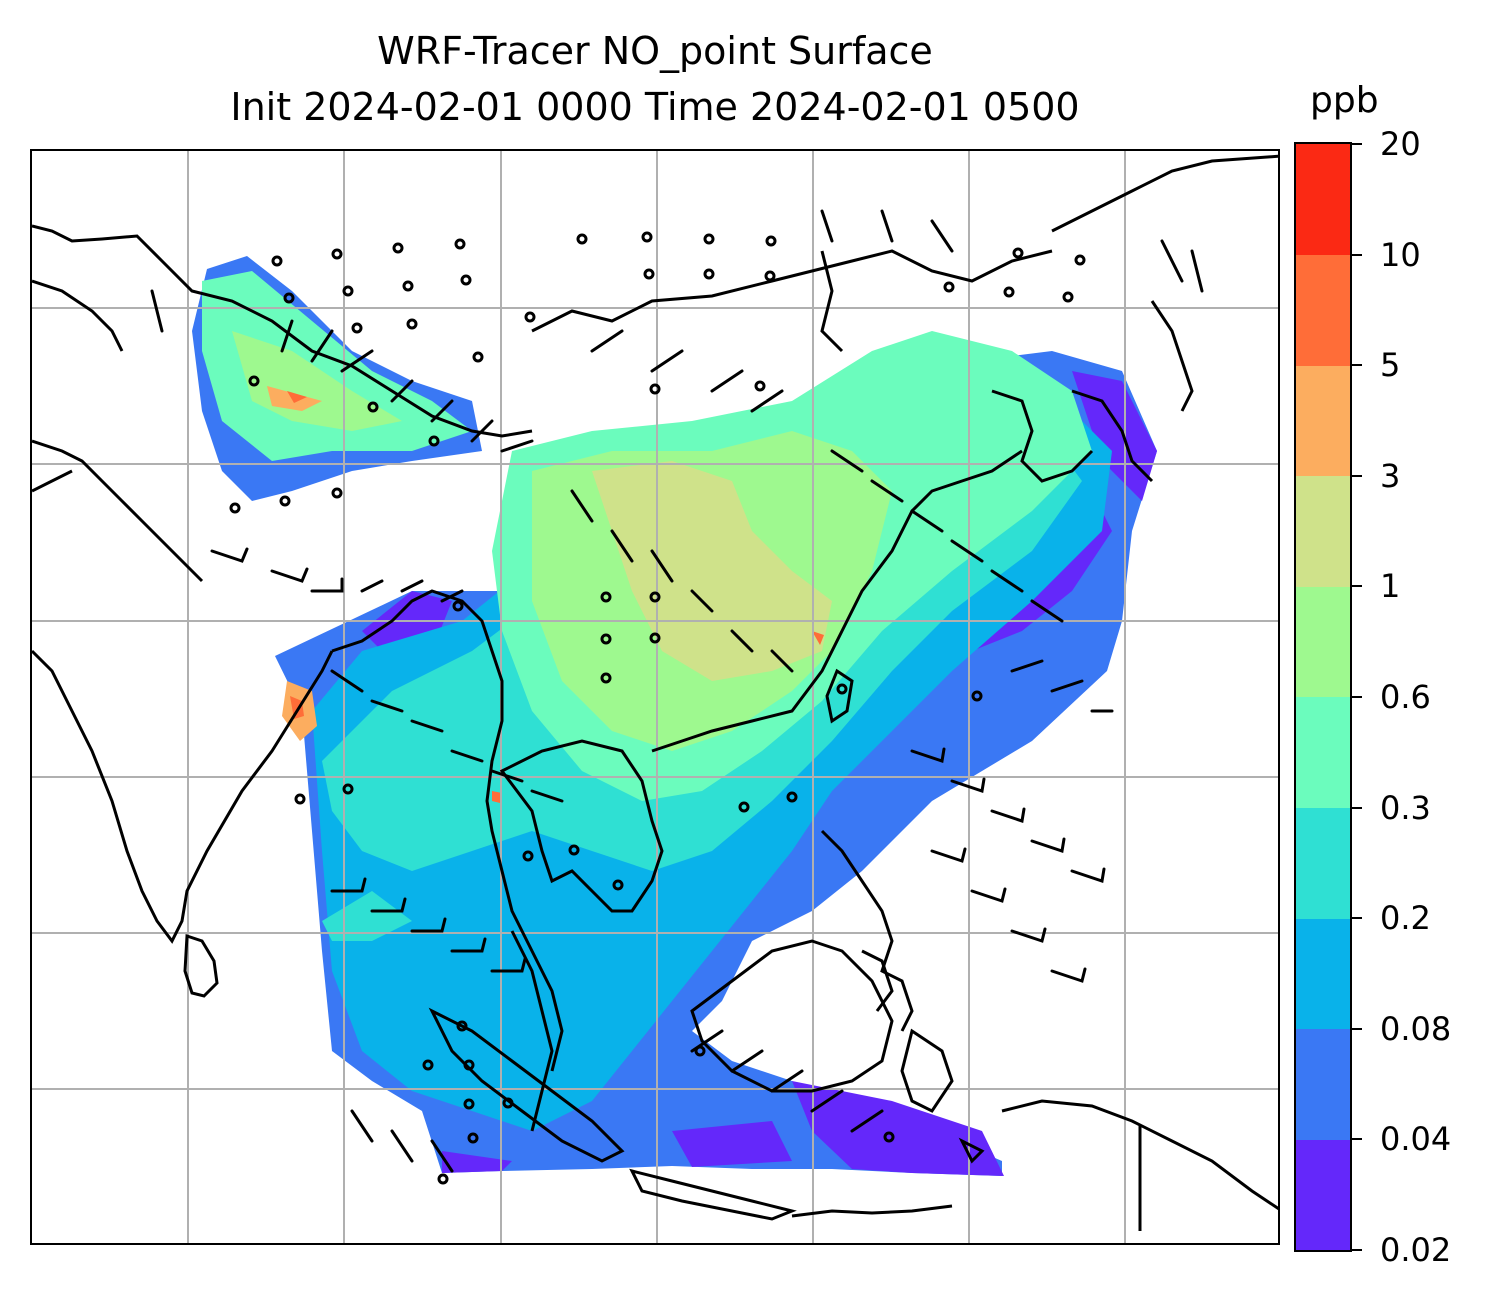  Describe the element at coordinates (1405, 697) in the screenshot. I see `colorbar-tick-label: 0.6` at that location.